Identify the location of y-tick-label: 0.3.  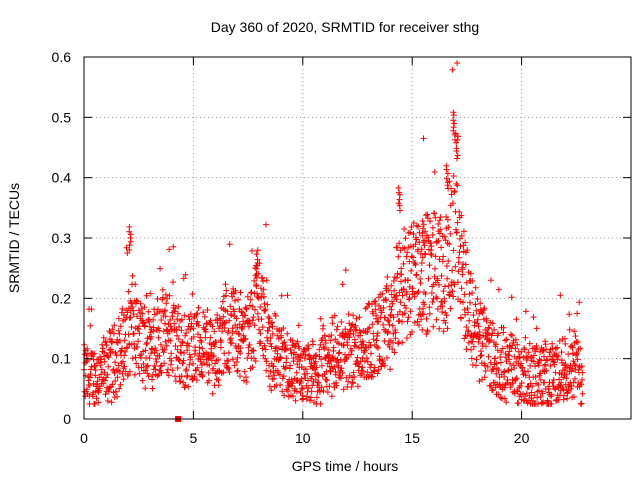
(62, 238).